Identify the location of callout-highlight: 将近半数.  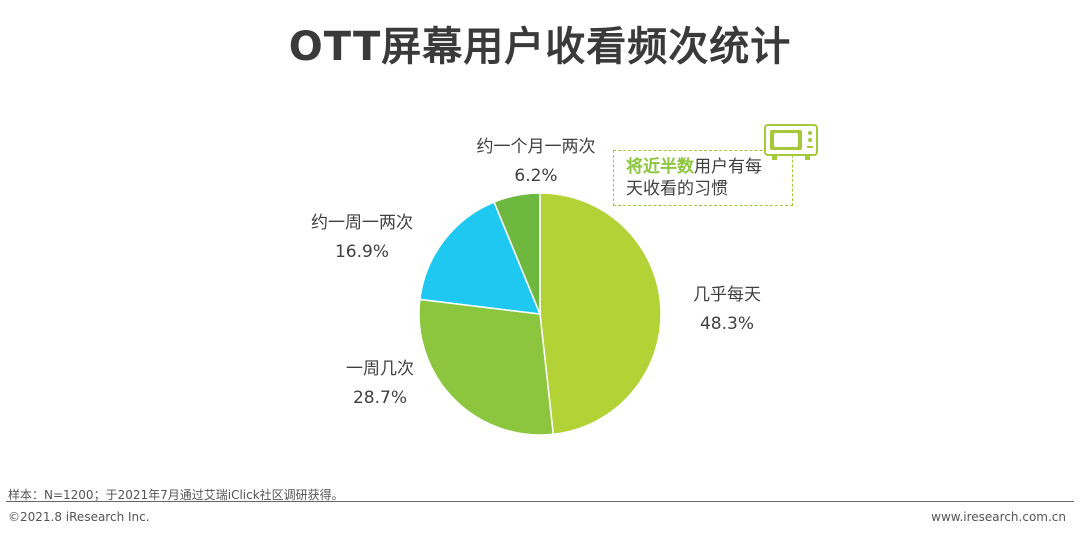
(660, 167).